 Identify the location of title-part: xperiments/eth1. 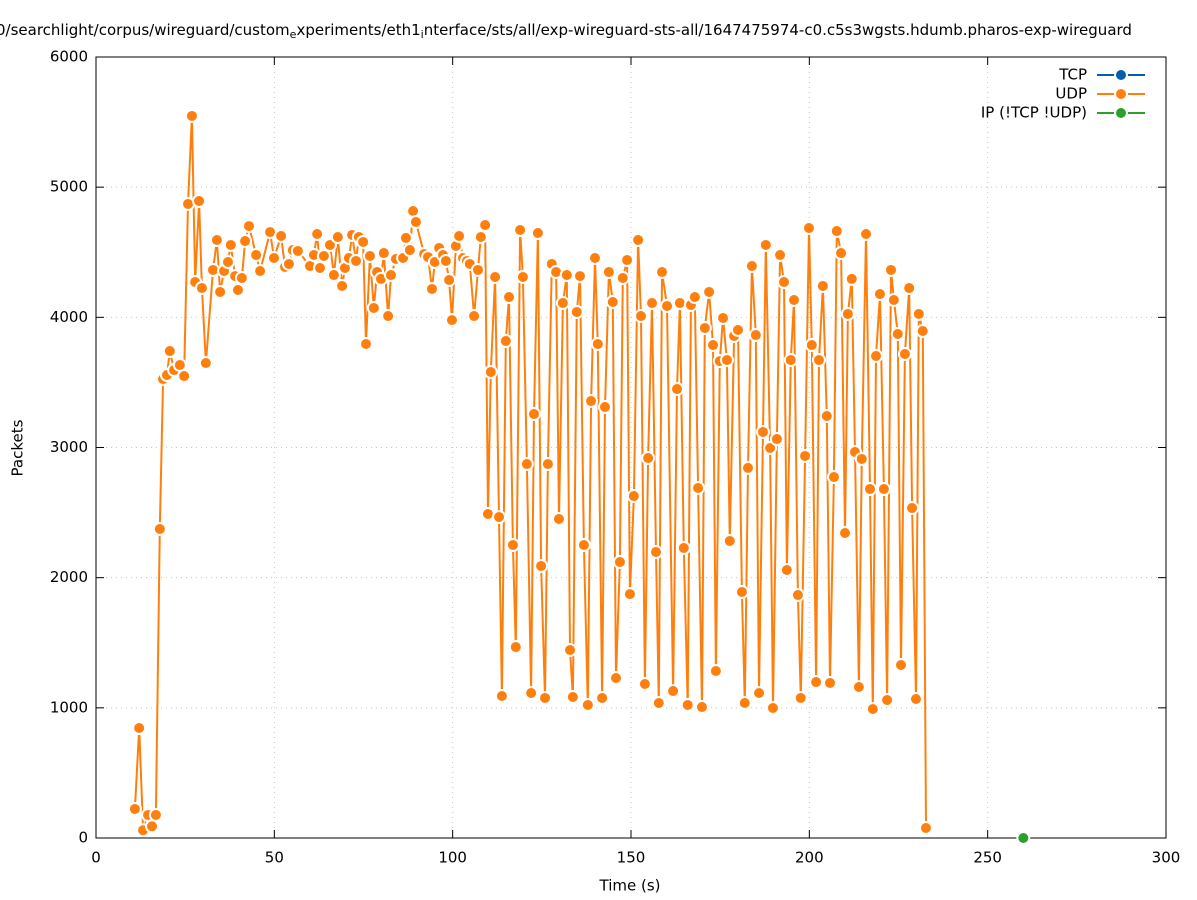
(358, 30).